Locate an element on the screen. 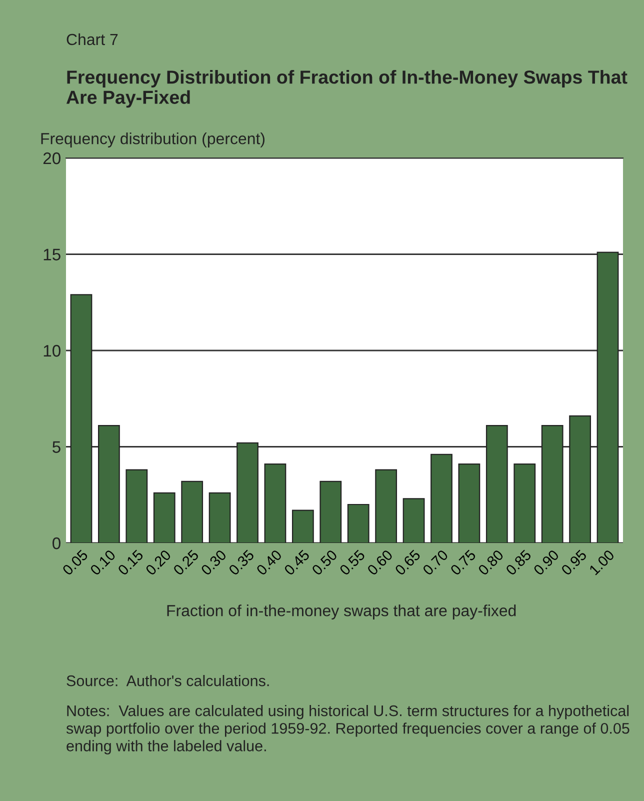  x-tick-label: 0.20 is located at coordinates (158, 562).